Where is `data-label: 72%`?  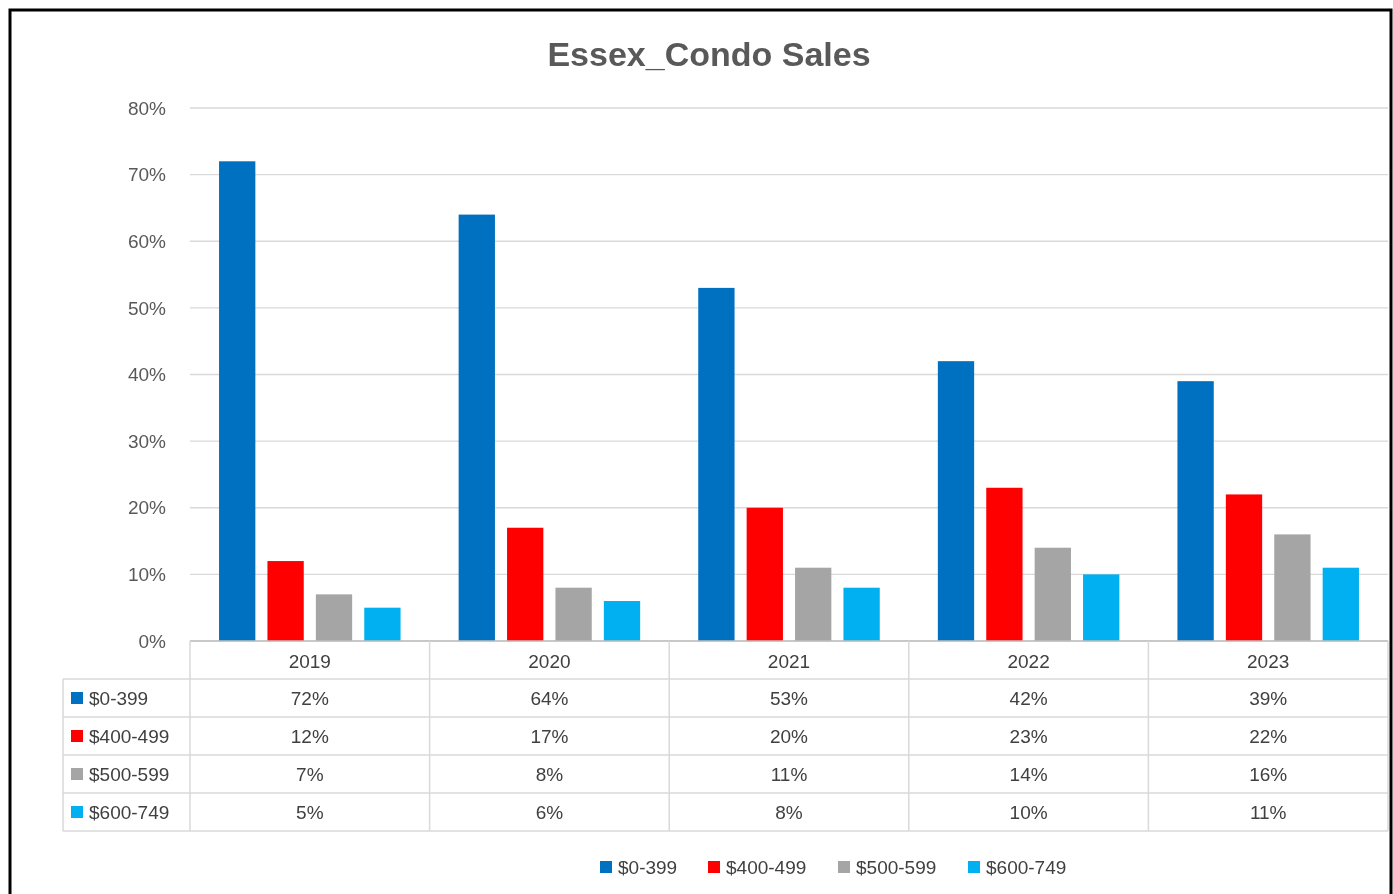 data-label: 72% is located at coordinates (309, 698).